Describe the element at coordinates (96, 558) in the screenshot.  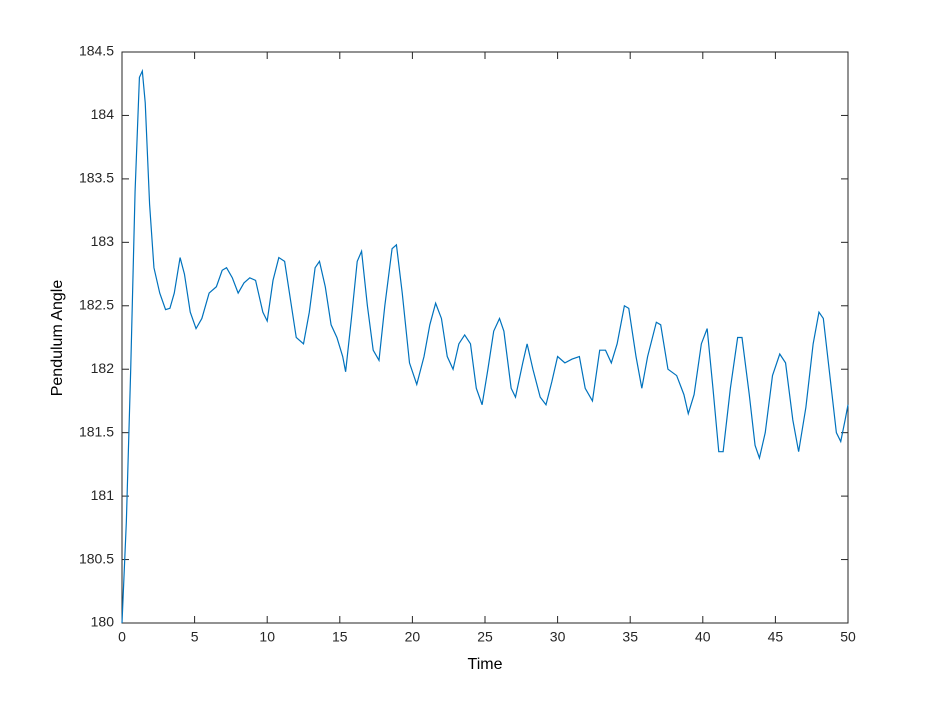
I see `y-tick-label: 180.5` at that location.